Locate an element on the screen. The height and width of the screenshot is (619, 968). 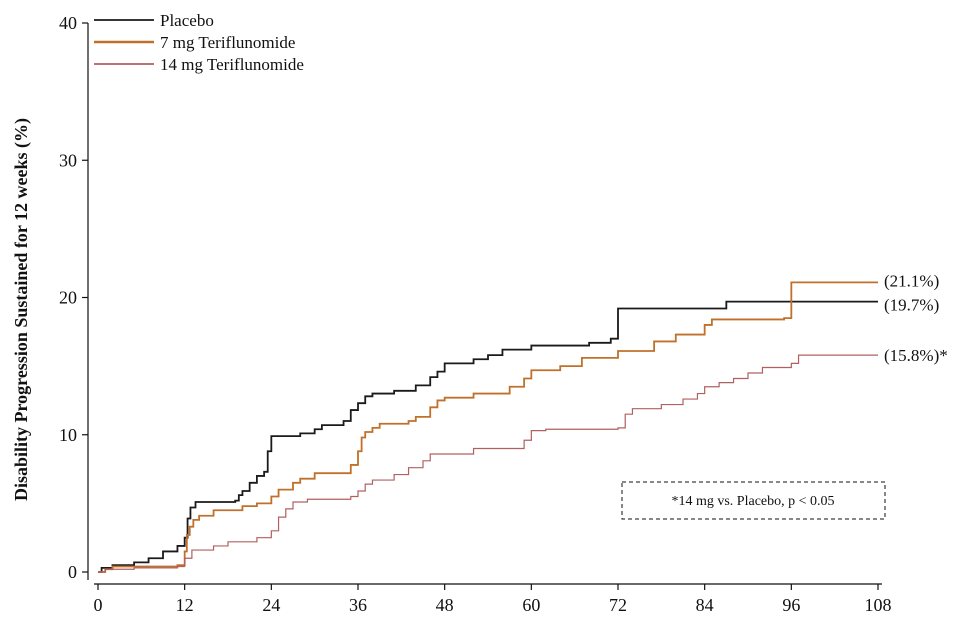
annotation-border is located at coordinates (753, 500).